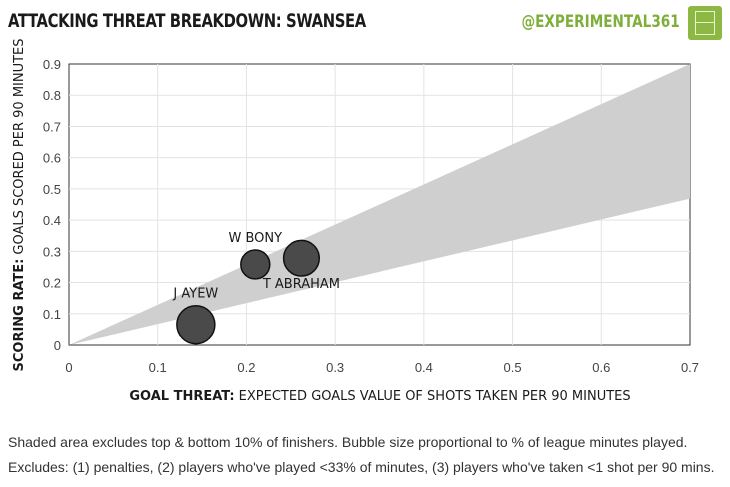 The image size is (730, 487). Describe the element at coordinates (19, 315) in the screenshot. I see `y-axis-title-bold: SCORING RATE:` at that location.